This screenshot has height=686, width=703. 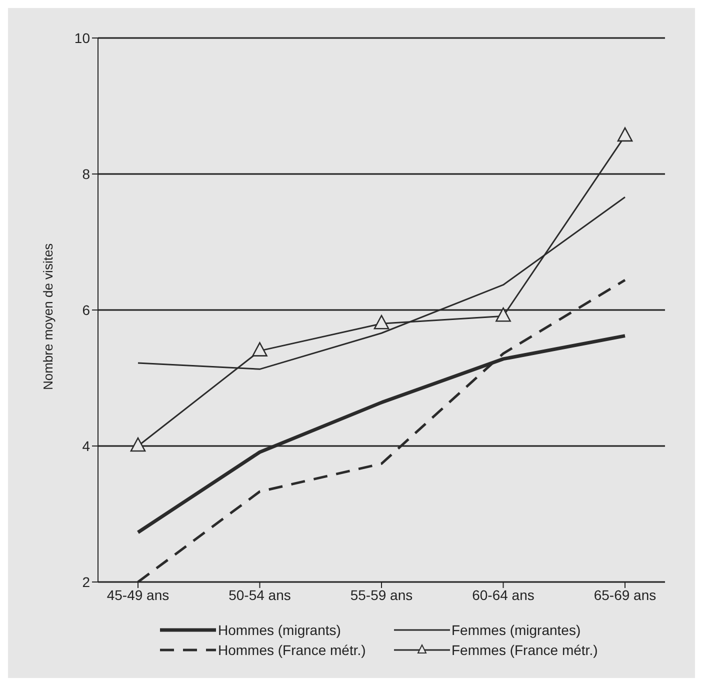 What do you see at coordinates (259, 594) in the screenshot?
I see `x-tick-label: 50-54 ans` at bounding box center [259, 594].